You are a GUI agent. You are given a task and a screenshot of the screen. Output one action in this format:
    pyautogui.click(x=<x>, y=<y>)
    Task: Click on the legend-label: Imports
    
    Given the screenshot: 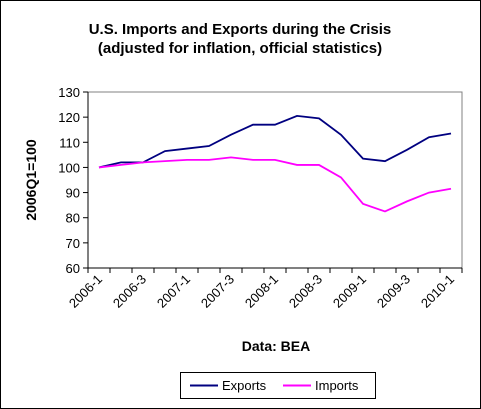 What is the action you would take?
    pyautogui.click(x=337, y=385)
    